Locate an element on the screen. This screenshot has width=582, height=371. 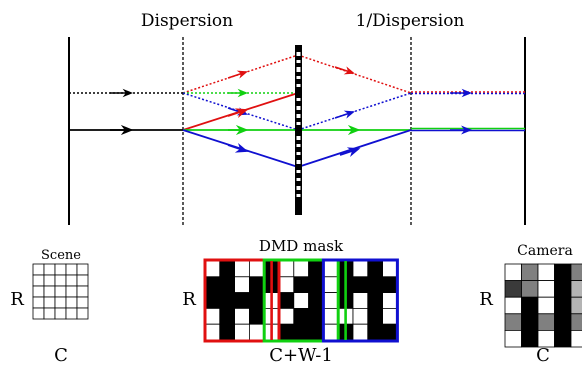
dmd-strip is located at coordinates (298, 130).